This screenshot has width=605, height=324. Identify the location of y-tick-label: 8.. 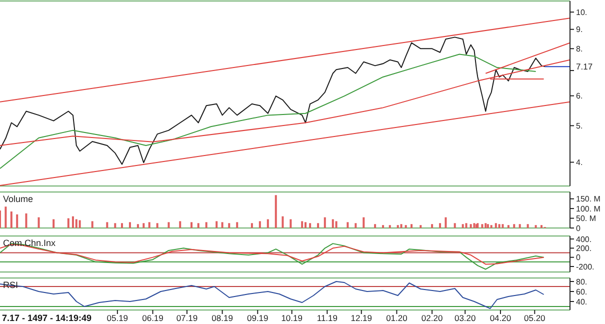
(579, 49).